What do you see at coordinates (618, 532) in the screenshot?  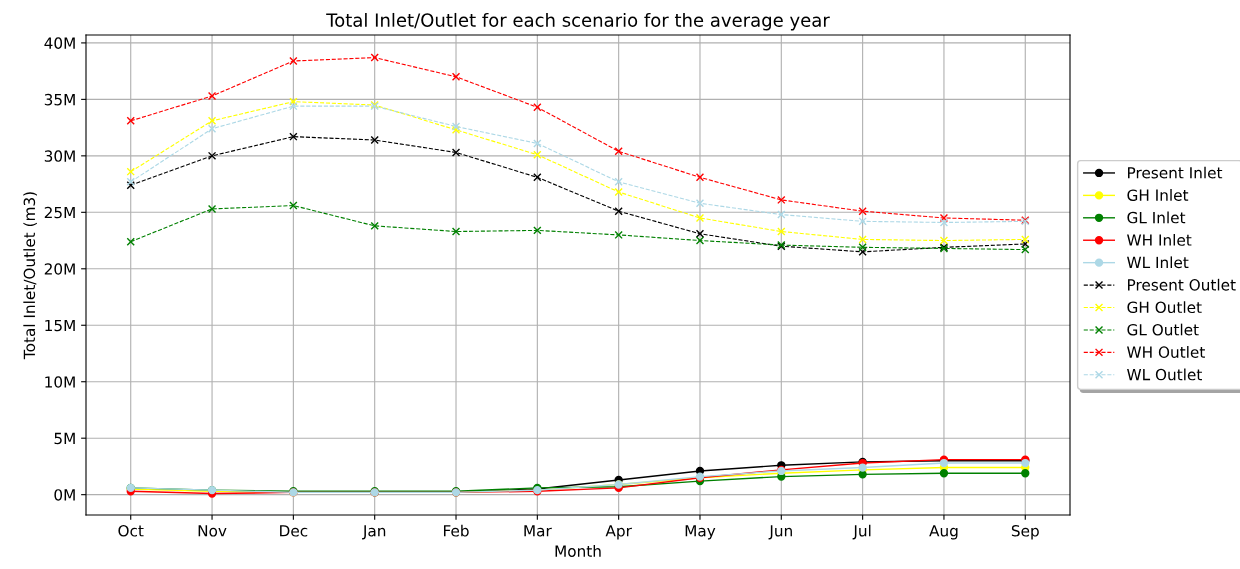 I see `x-tick-label: Apr` at bounding box center [618, 532].